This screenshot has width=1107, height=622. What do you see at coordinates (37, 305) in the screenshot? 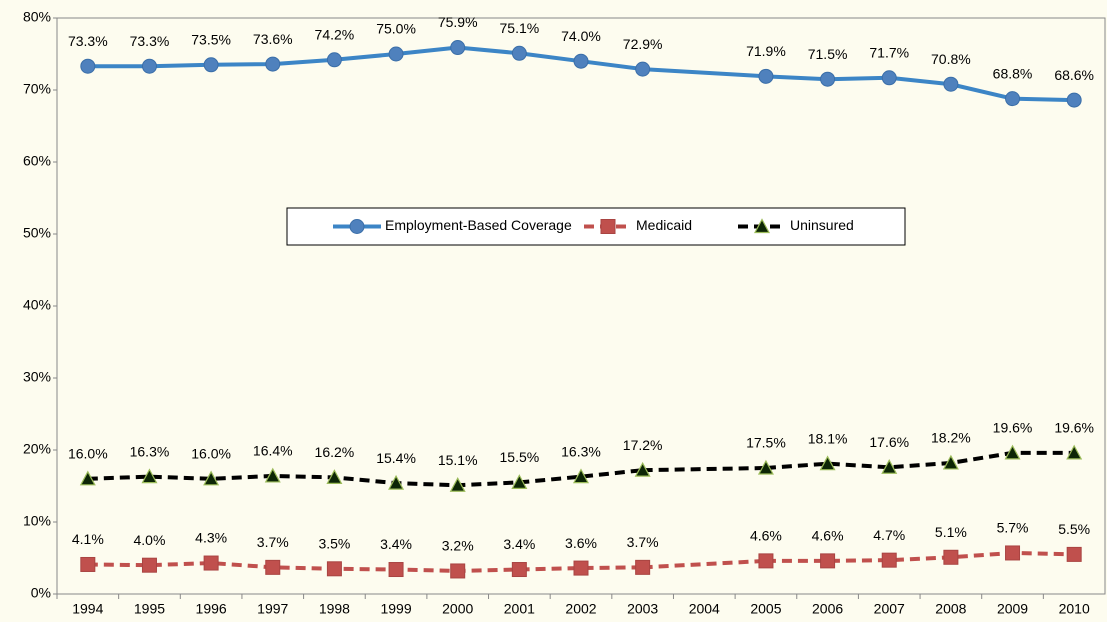
I see `y-tick-label: 40%` at bounding box center [37, 305].